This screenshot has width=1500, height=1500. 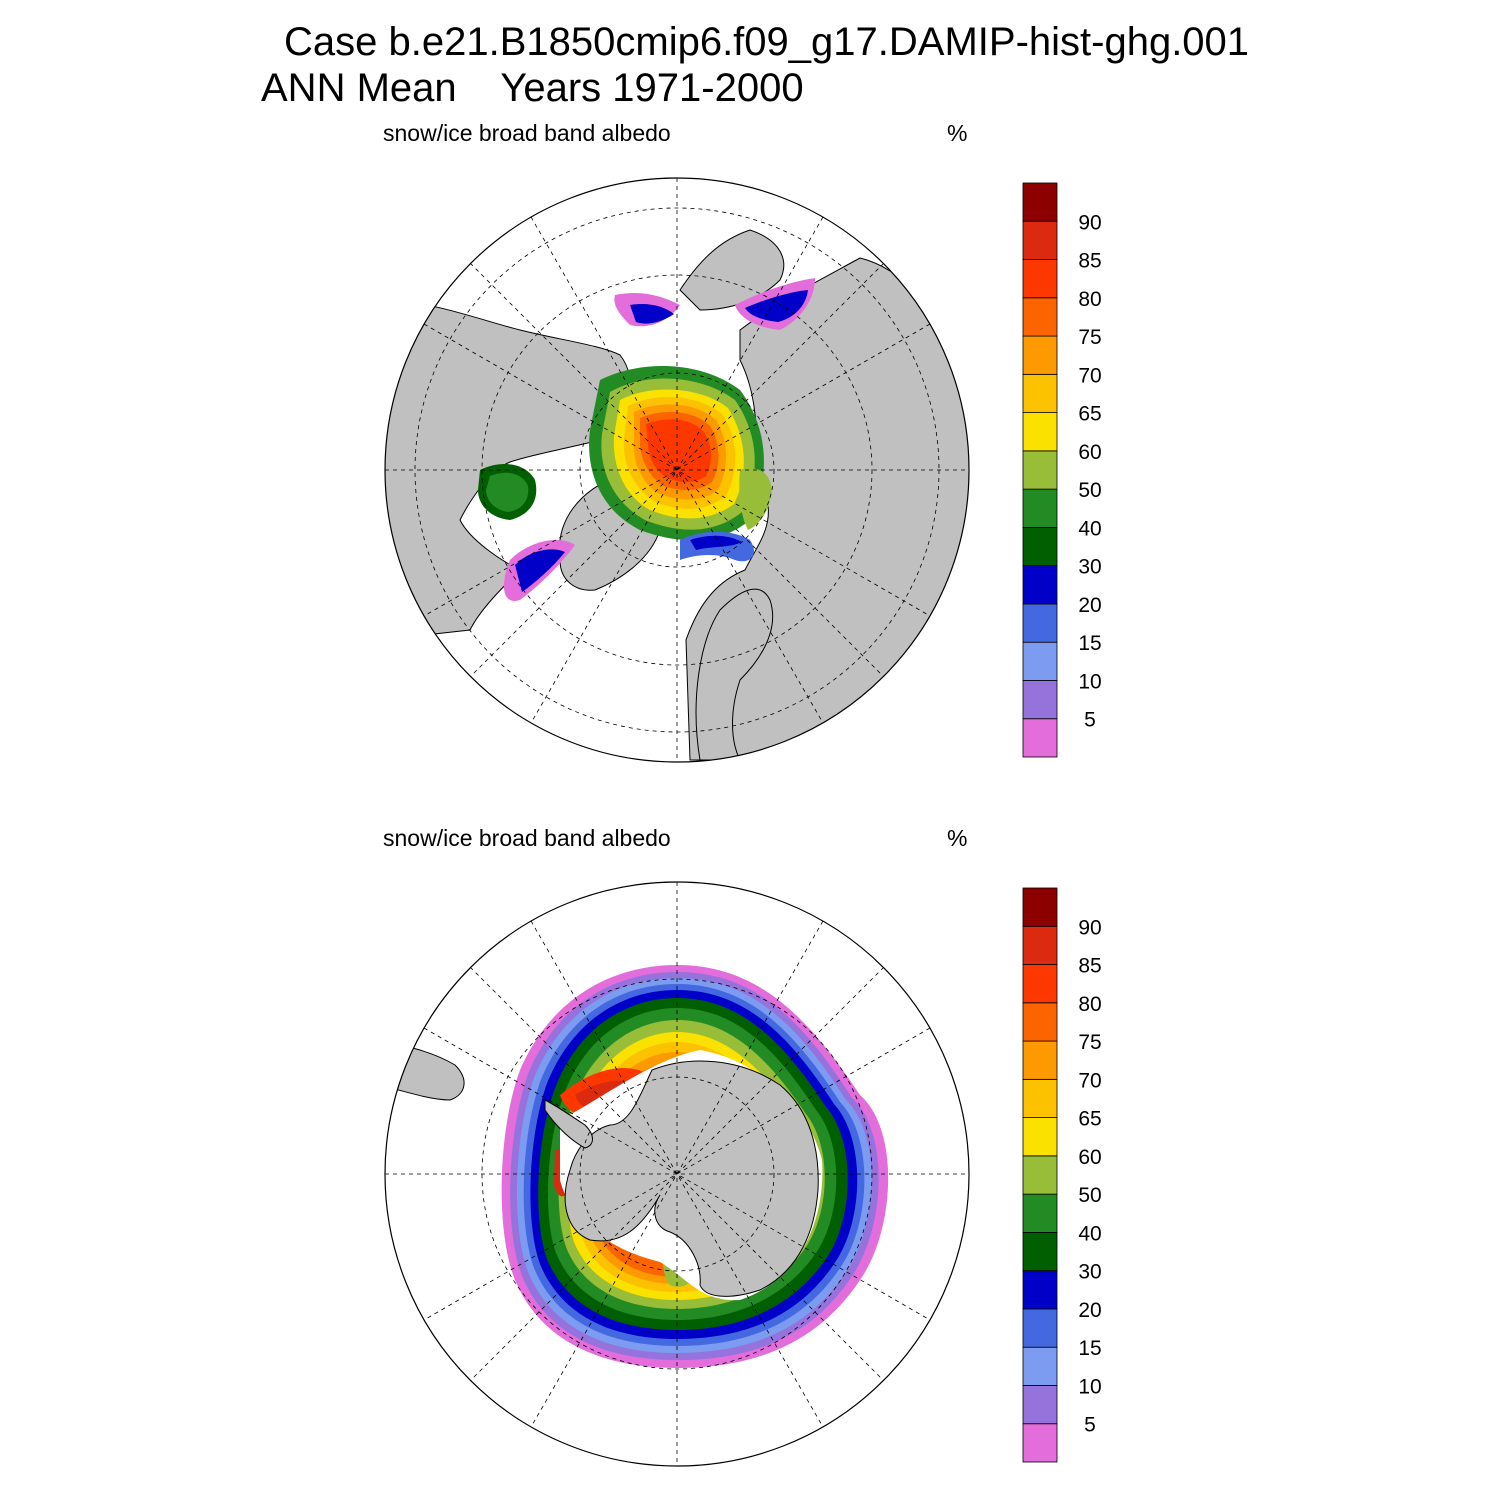 I want to click on sh-colorbar: 90 85 80 75 70 65 60 50 40 30 20 15 10 5, so click(x=1062, y=1175).